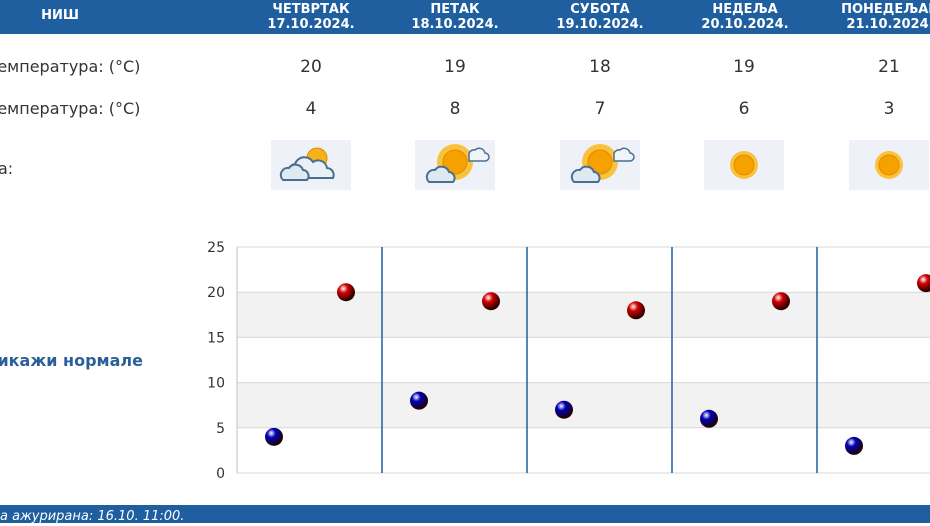 This screenshot has width=930, height=526. I want to click on max-temp-value: 18, so click(600, 67).